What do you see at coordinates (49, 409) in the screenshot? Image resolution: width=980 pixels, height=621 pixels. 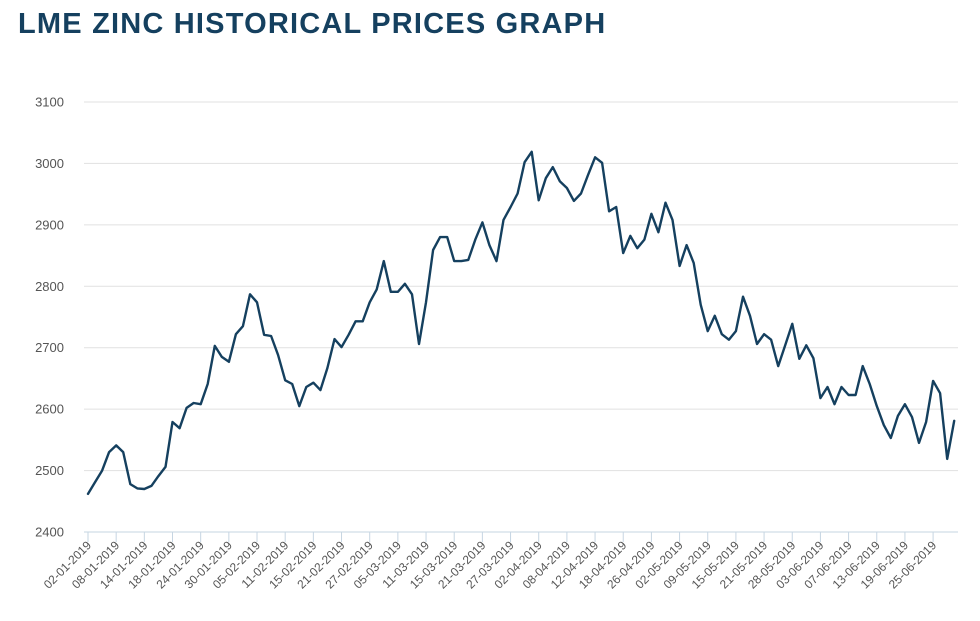 I see `y-tick-label: 2600` at bounding box center [49, 409].